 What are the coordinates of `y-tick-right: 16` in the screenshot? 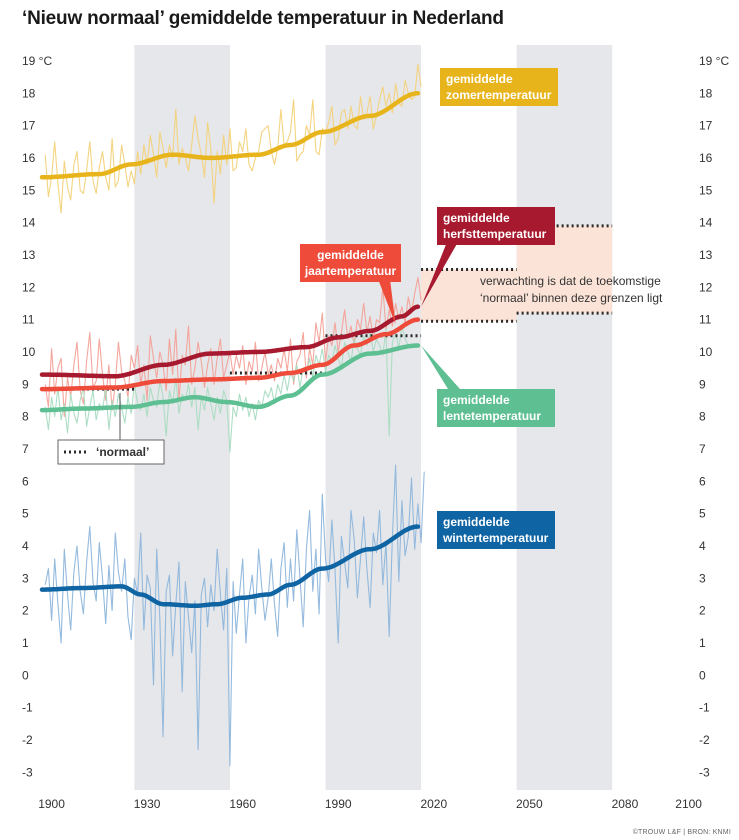 It's located at (706, 158).